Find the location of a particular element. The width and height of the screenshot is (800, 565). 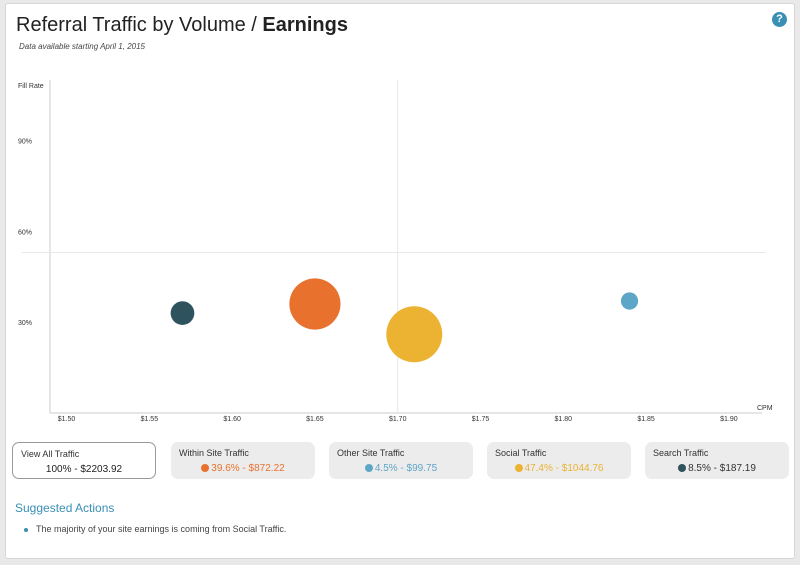

filter-value: 100% - $2203.92 is located at coordinates (84, 469).